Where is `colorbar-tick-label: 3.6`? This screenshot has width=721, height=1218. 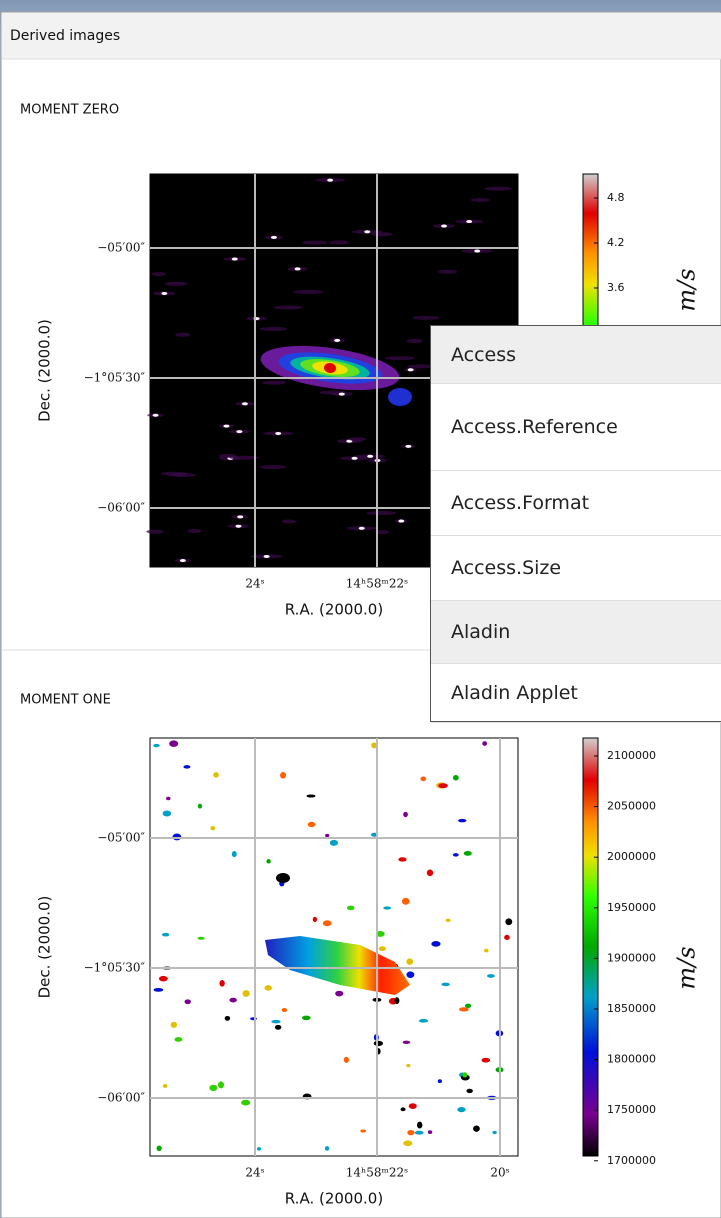
colorbar-tick-label: 3.6 is located at coordinates (616, 287).